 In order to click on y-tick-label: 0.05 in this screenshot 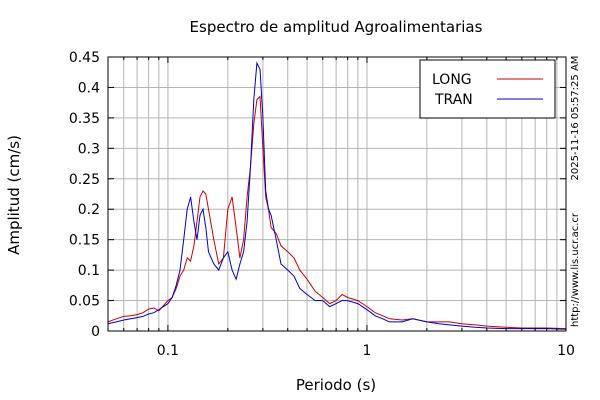, I will do `click(84, 302)`.